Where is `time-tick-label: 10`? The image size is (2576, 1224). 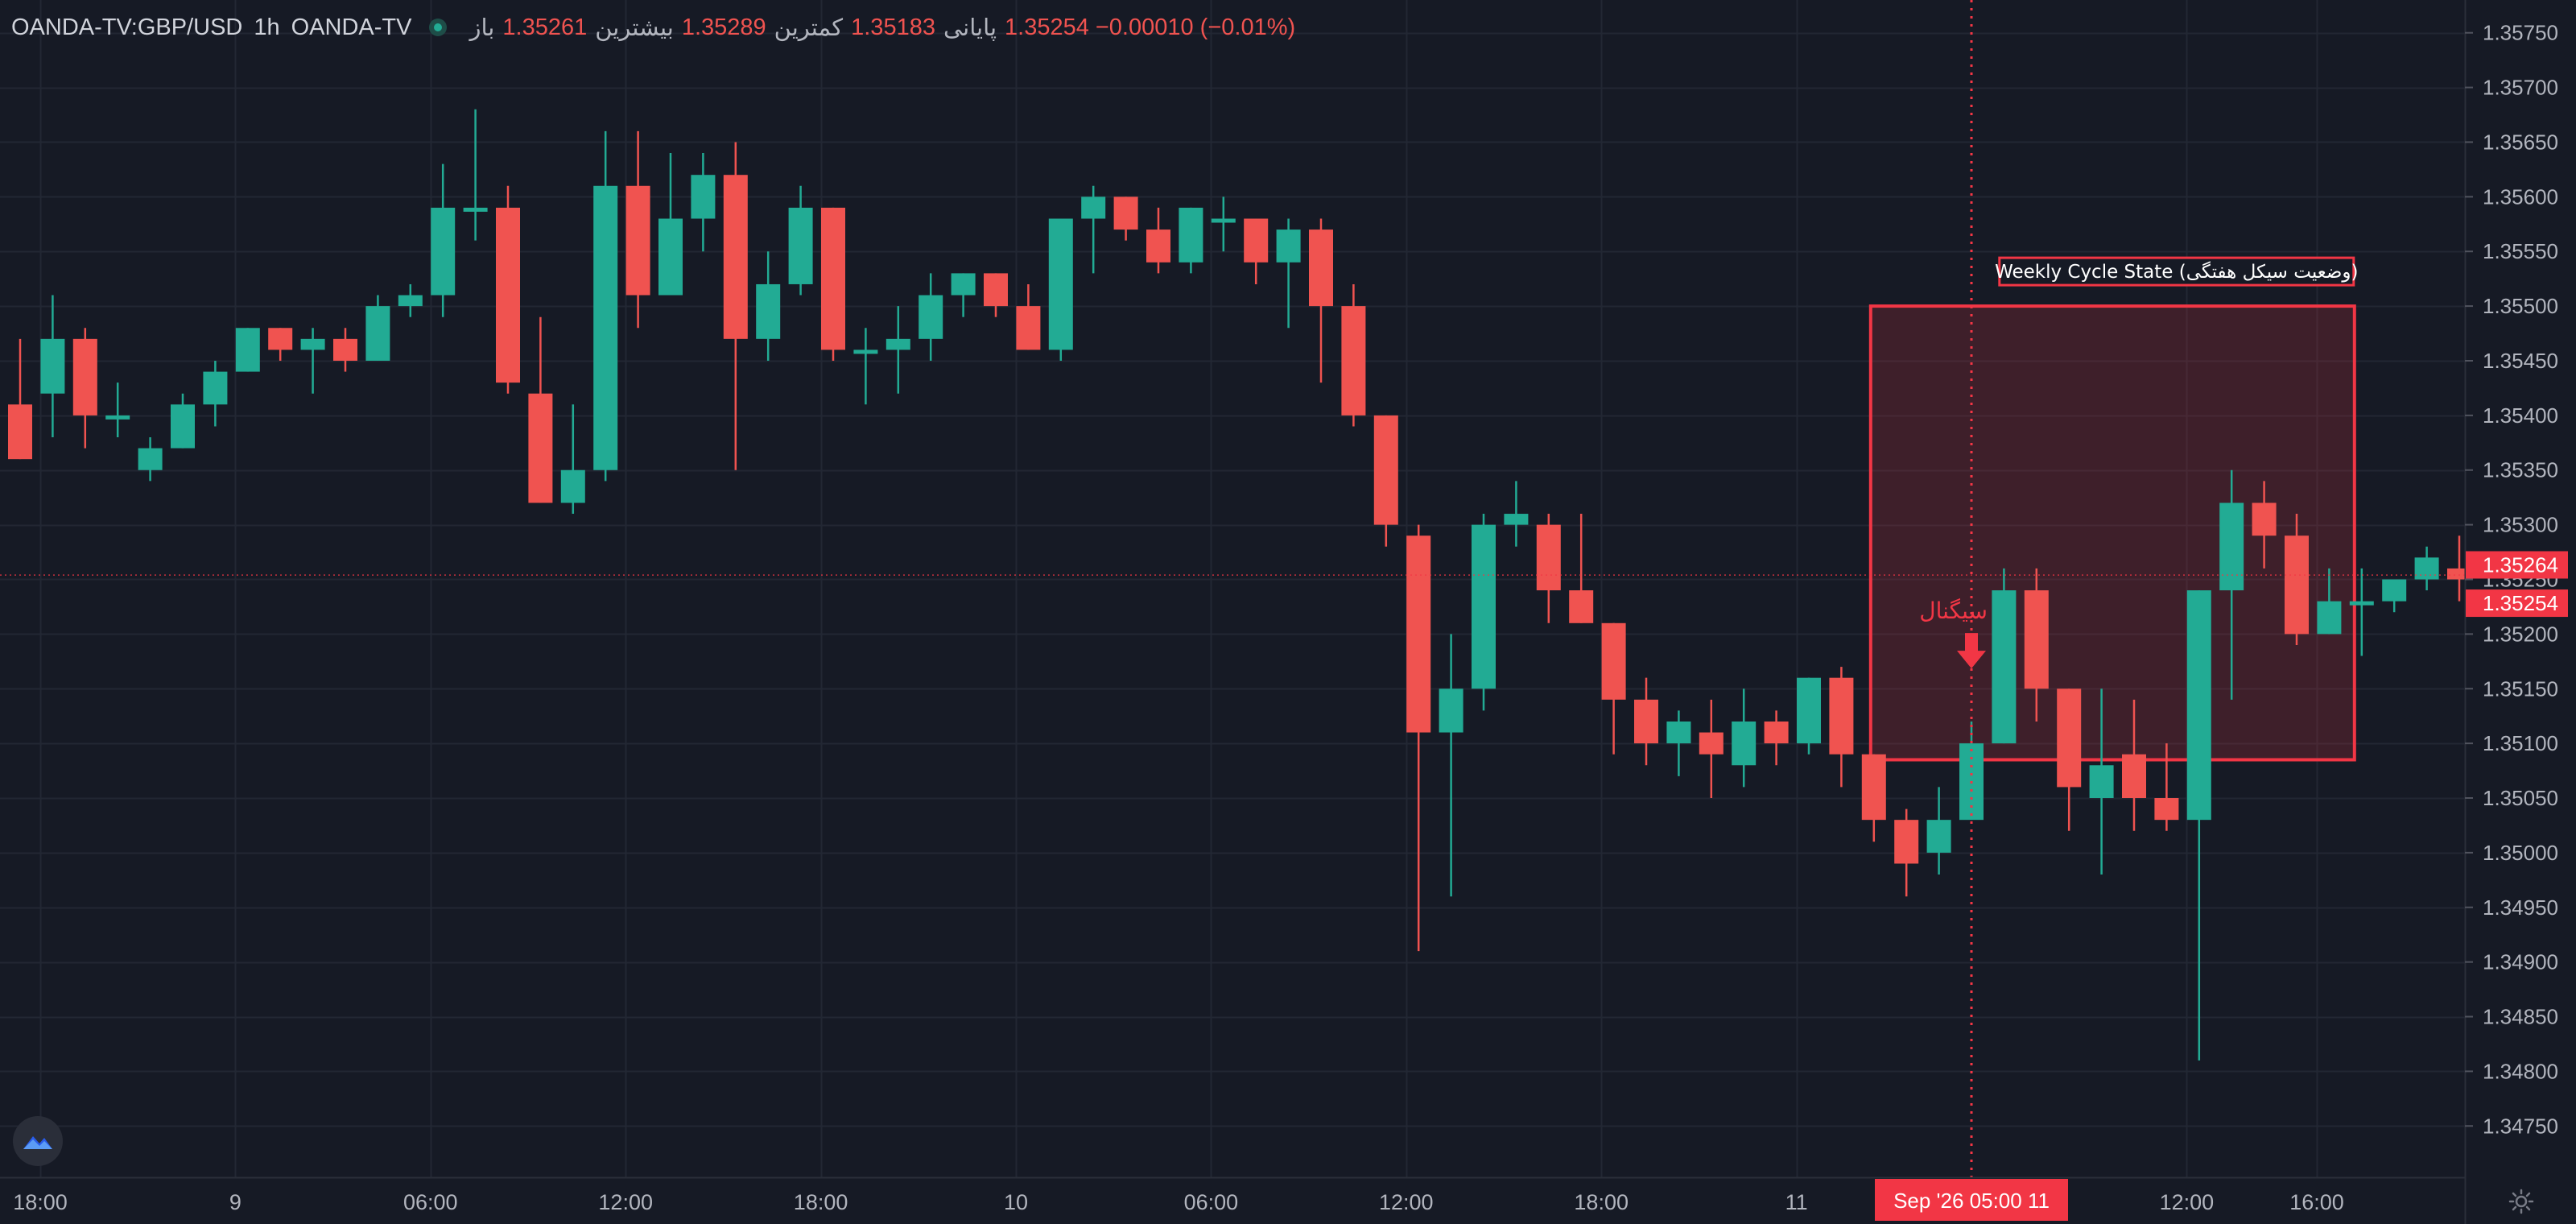 time-tick-label: 10 is located at coordinates (1016, 1202).